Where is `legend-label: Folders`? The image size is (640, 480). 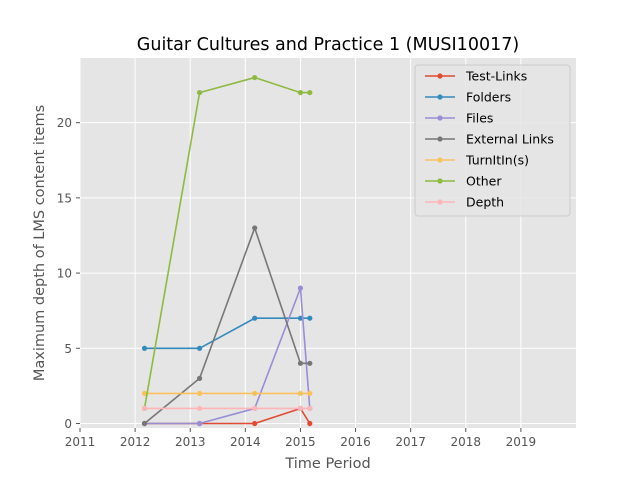
legend-label: Folders is located at coordinates (488, 97).